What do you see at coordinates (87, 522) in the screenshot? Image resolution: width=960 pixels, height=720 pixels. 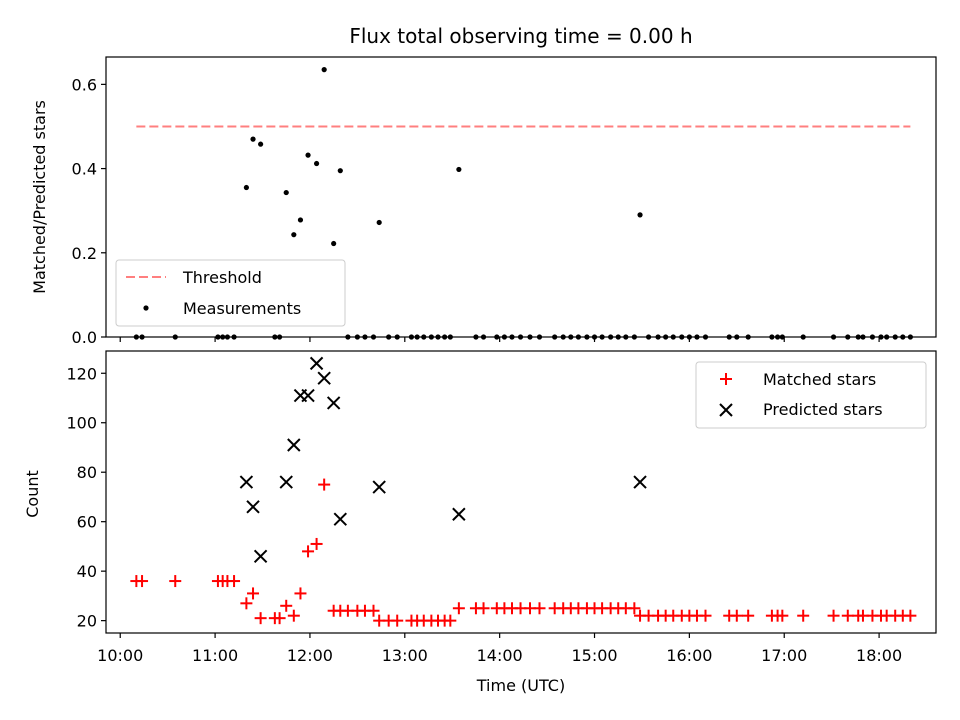 I see `count-y-tick-label: 60` at bounding box center [87, 522].